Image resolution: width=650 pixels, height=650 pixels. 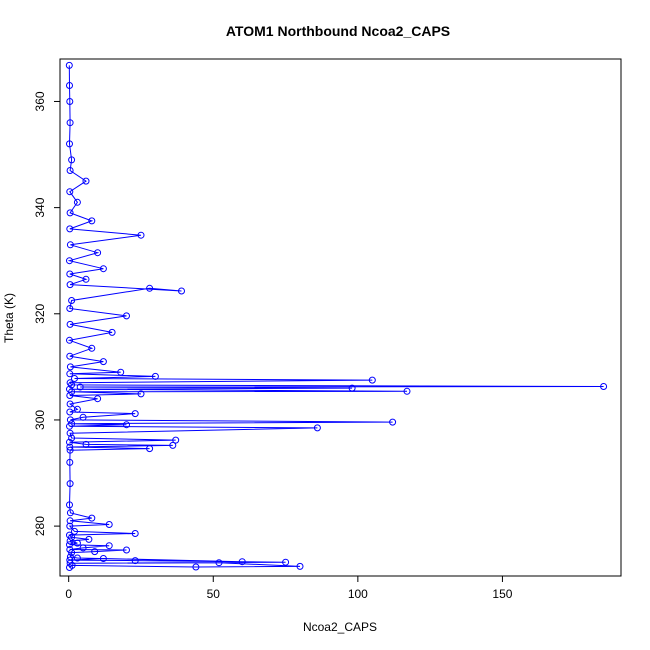 What do you see at coordinates (40, 526) in the screenshot?
I see `y-tick-label: 280` at bounding box center [40, 526].